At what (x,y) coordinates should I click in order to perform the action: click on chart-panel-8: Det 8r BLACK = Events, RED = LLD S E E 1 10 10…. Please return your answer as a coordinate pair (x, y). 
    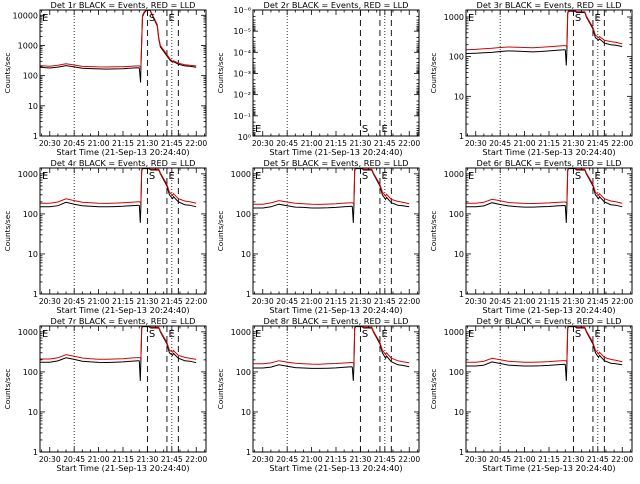
    Looking at the image, I should click on (318, 394).